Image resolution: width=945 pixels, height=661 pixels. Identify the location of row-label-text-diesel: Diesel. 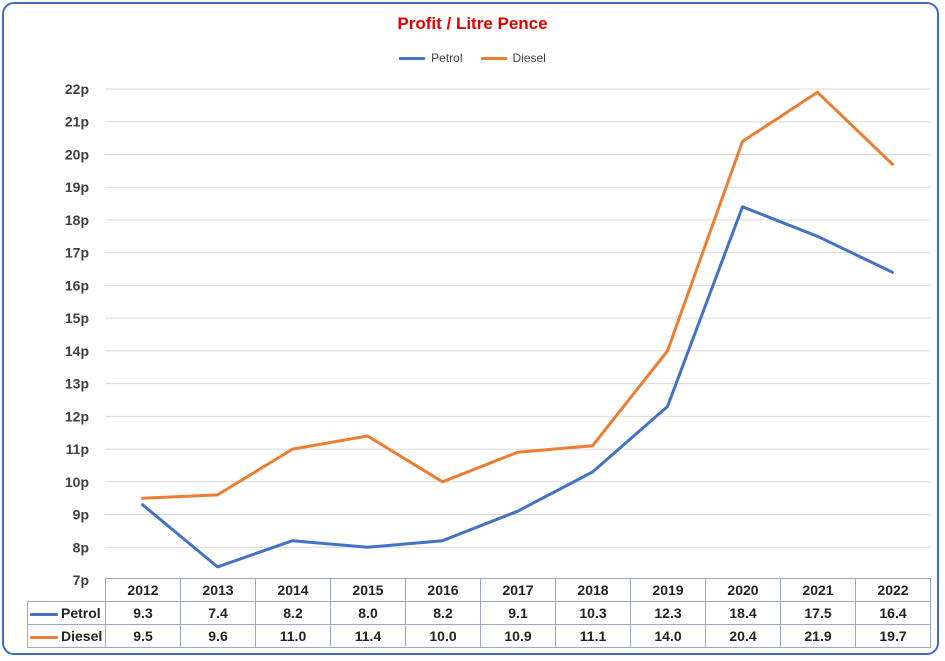
(82, 636).